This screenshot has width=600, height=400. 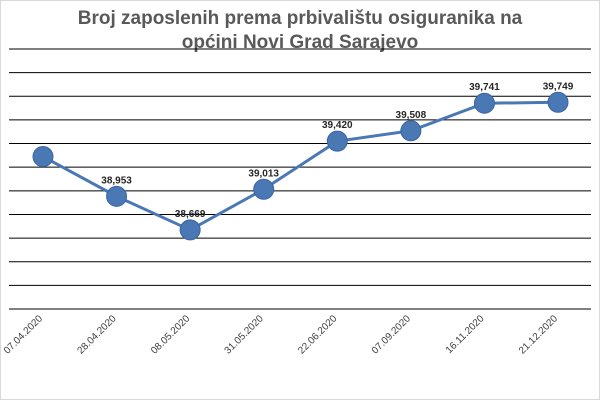 I want to click on data-label: 39,749, so click(x=558, y=86).